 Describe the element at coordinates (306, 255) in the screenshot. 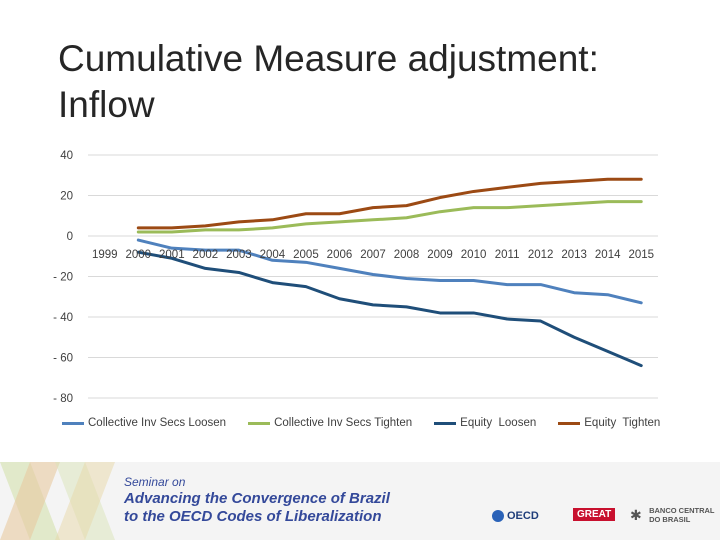

I see `x-tick-label: 2005` at that location.